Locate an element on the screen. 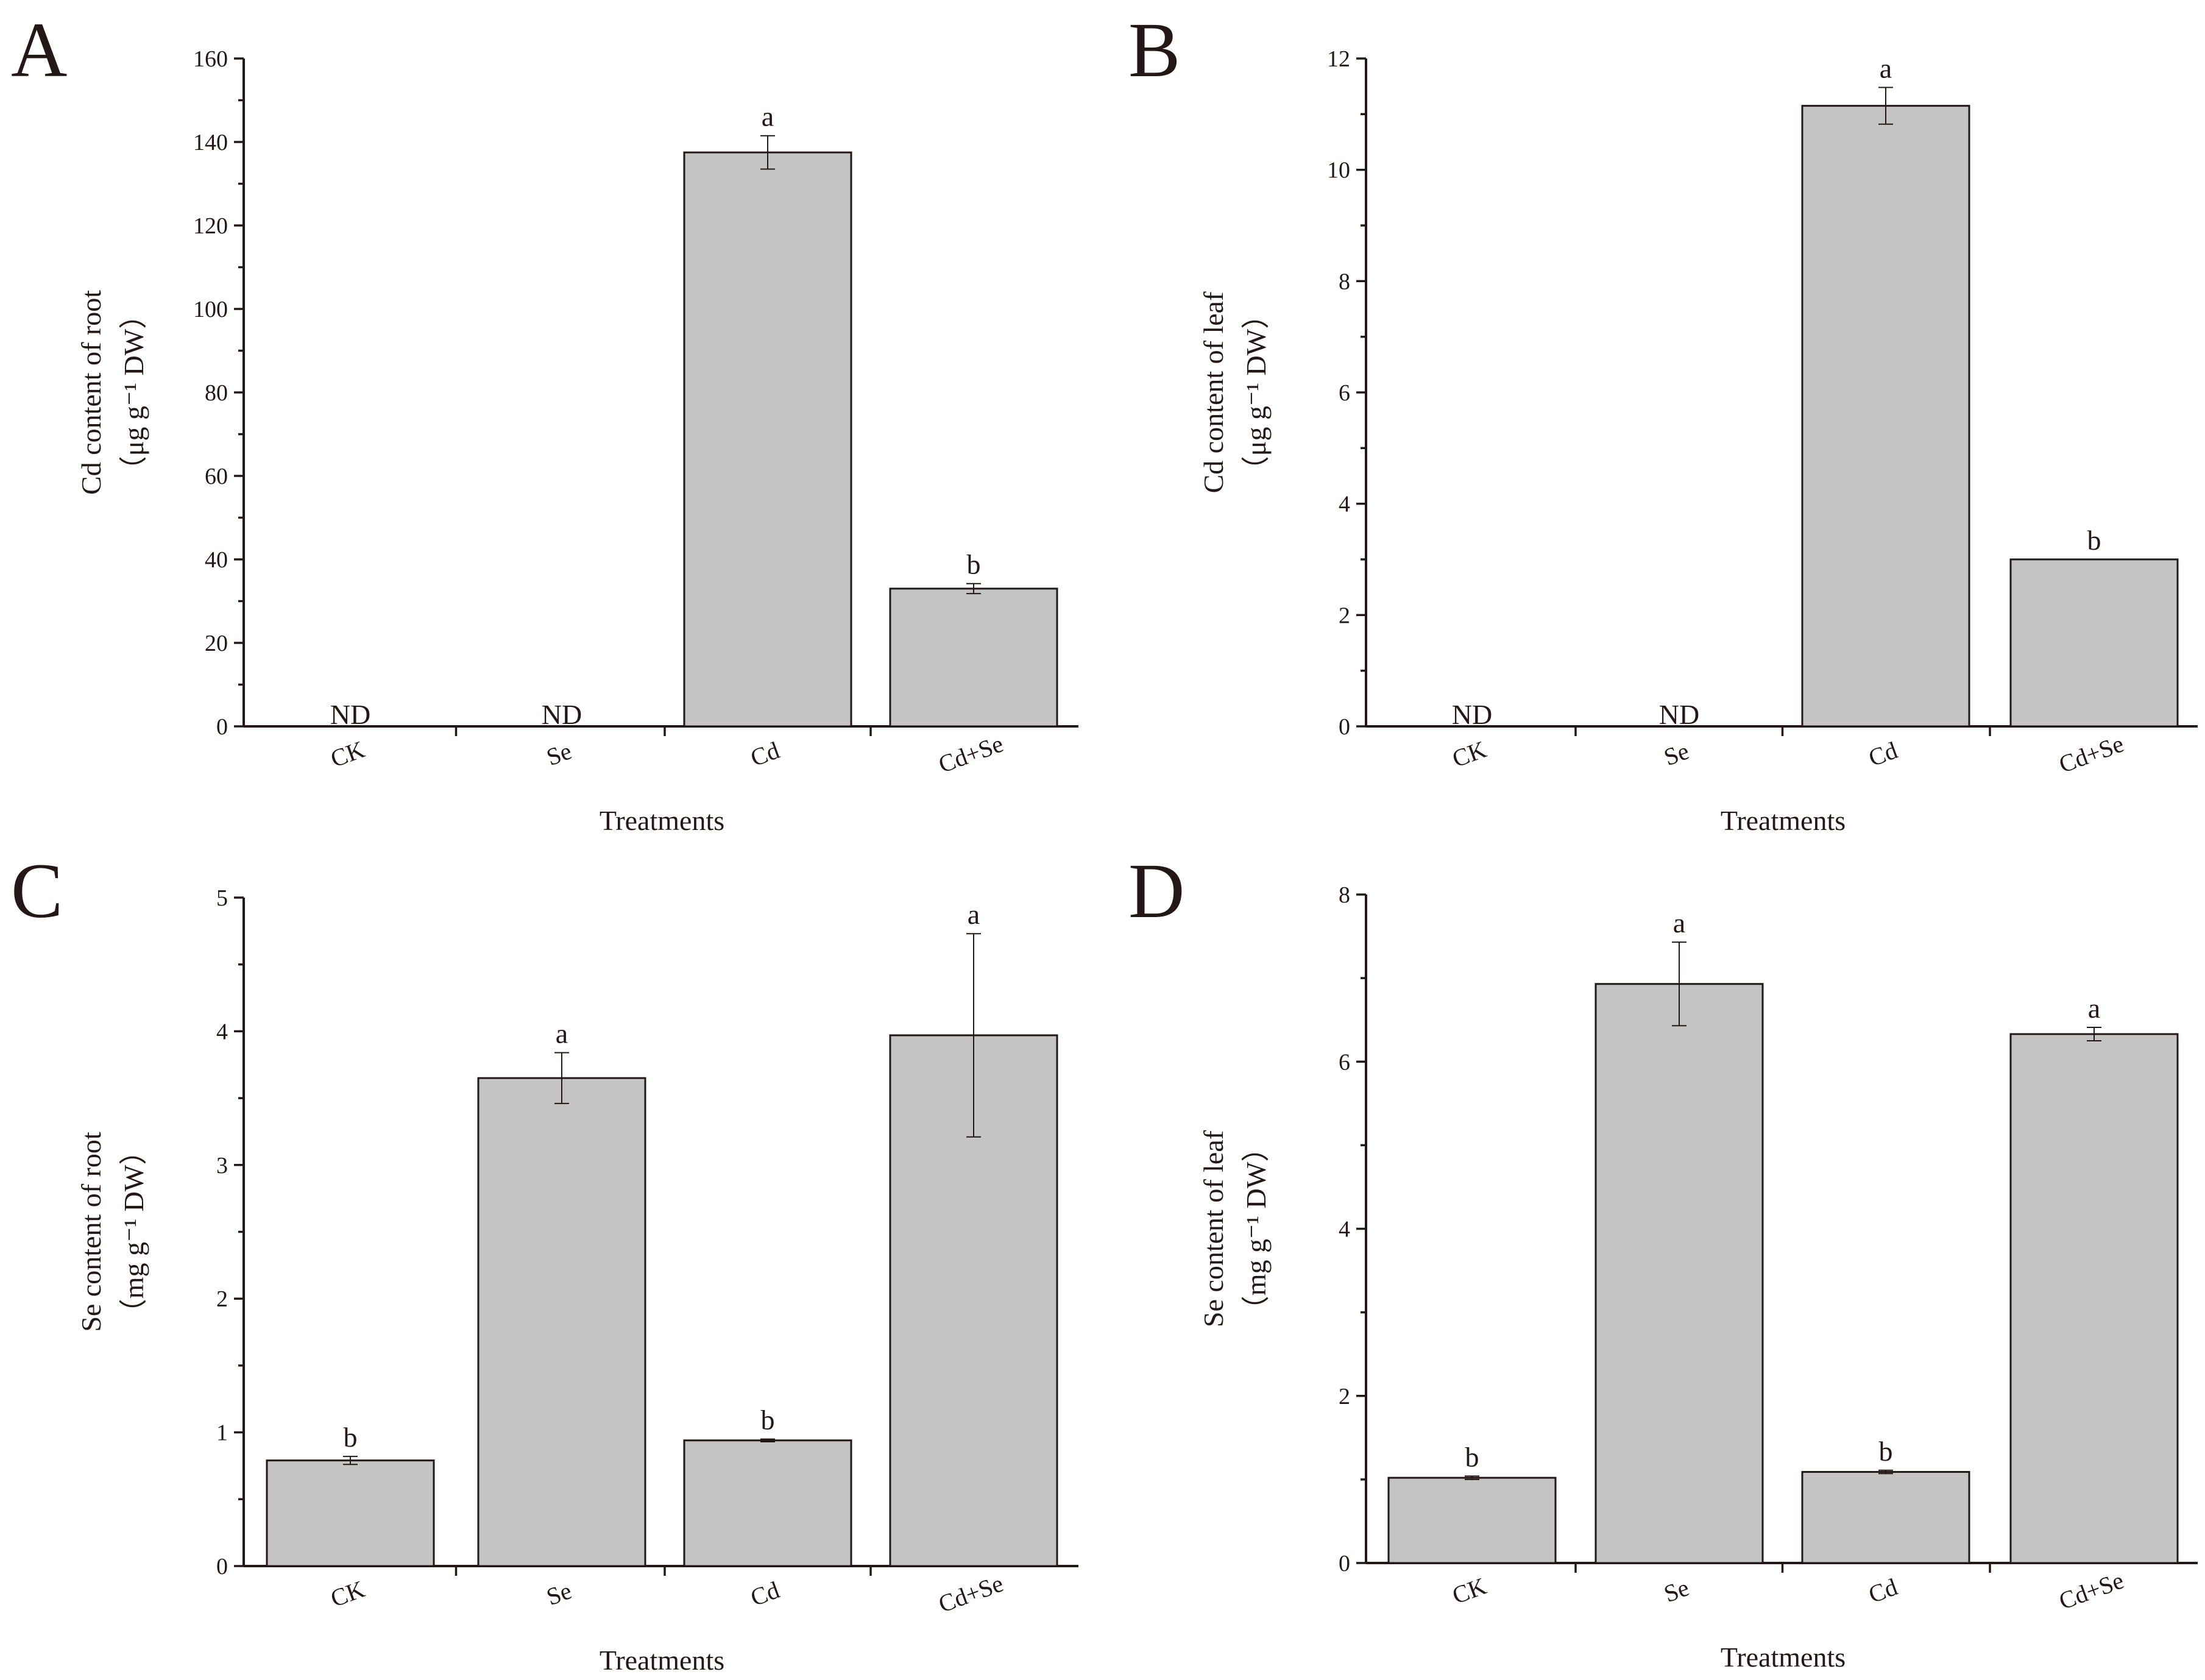 The height and width of the screenshot is (1680, 2205). y-tick-label: 1 is located at coordinates (222, 1433).